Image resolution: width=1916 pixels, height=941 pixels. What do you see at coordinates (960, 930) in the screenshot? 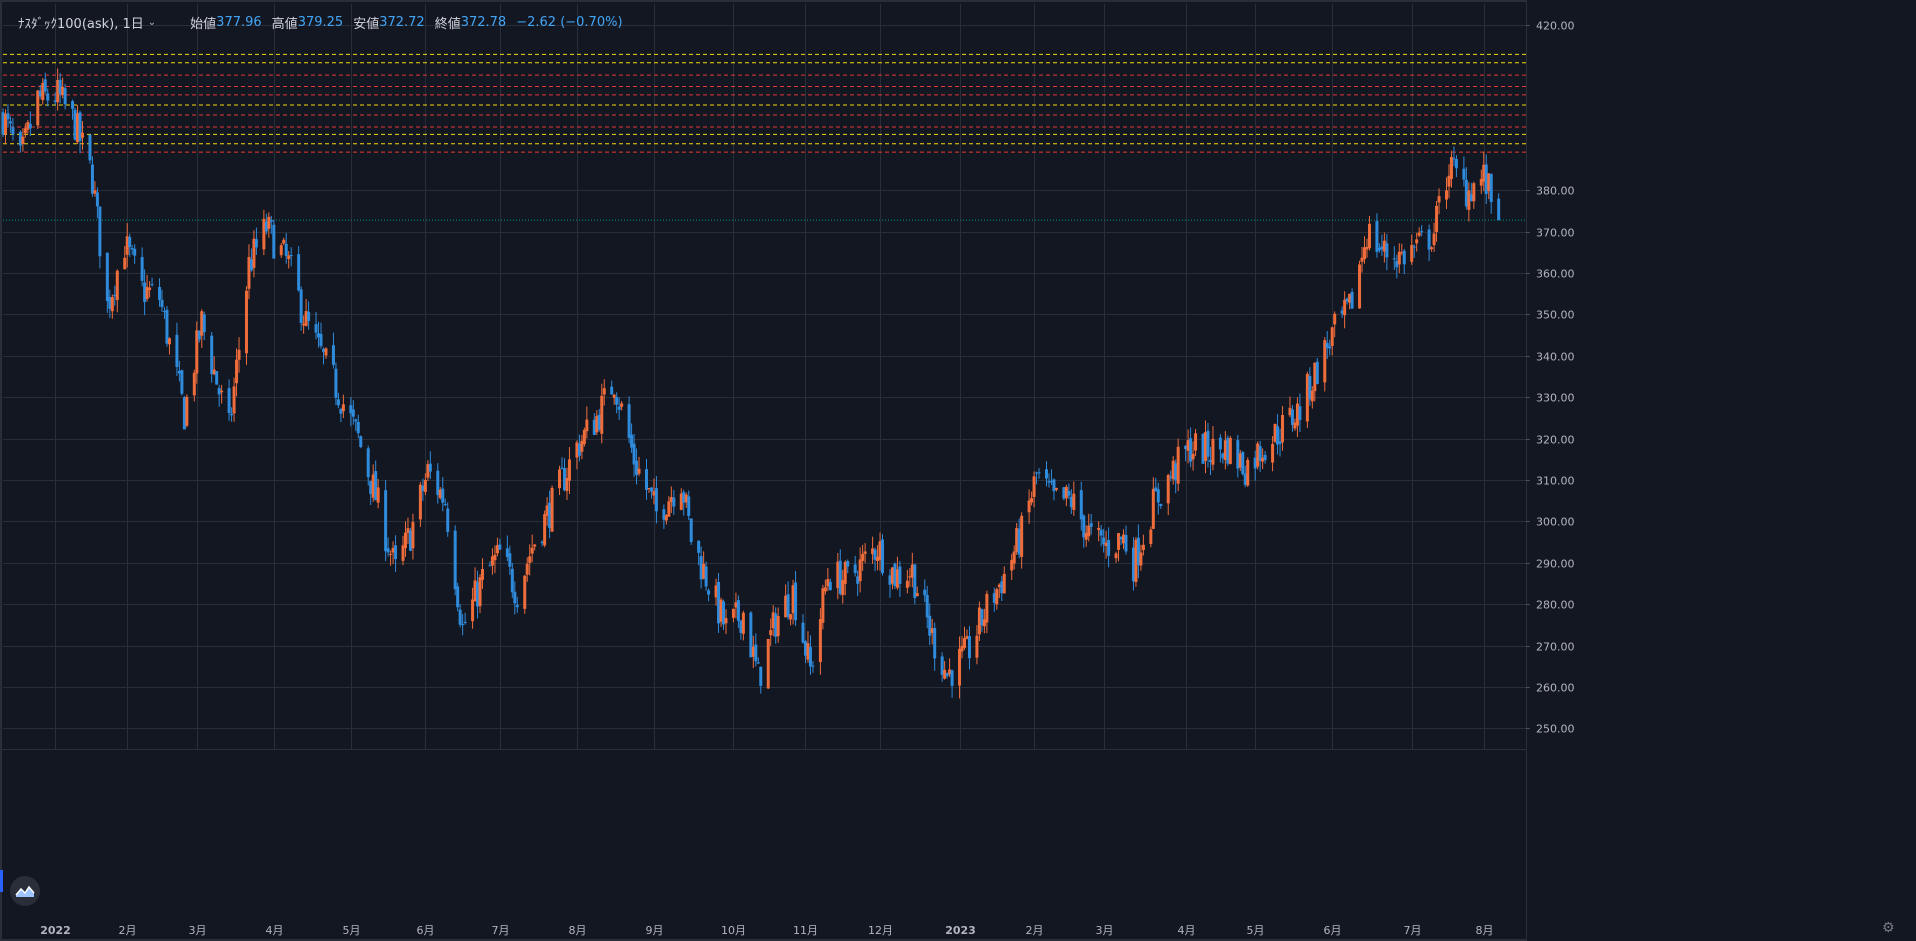
I see `time-tick-label: 2023` at bounding box center [960, 930].